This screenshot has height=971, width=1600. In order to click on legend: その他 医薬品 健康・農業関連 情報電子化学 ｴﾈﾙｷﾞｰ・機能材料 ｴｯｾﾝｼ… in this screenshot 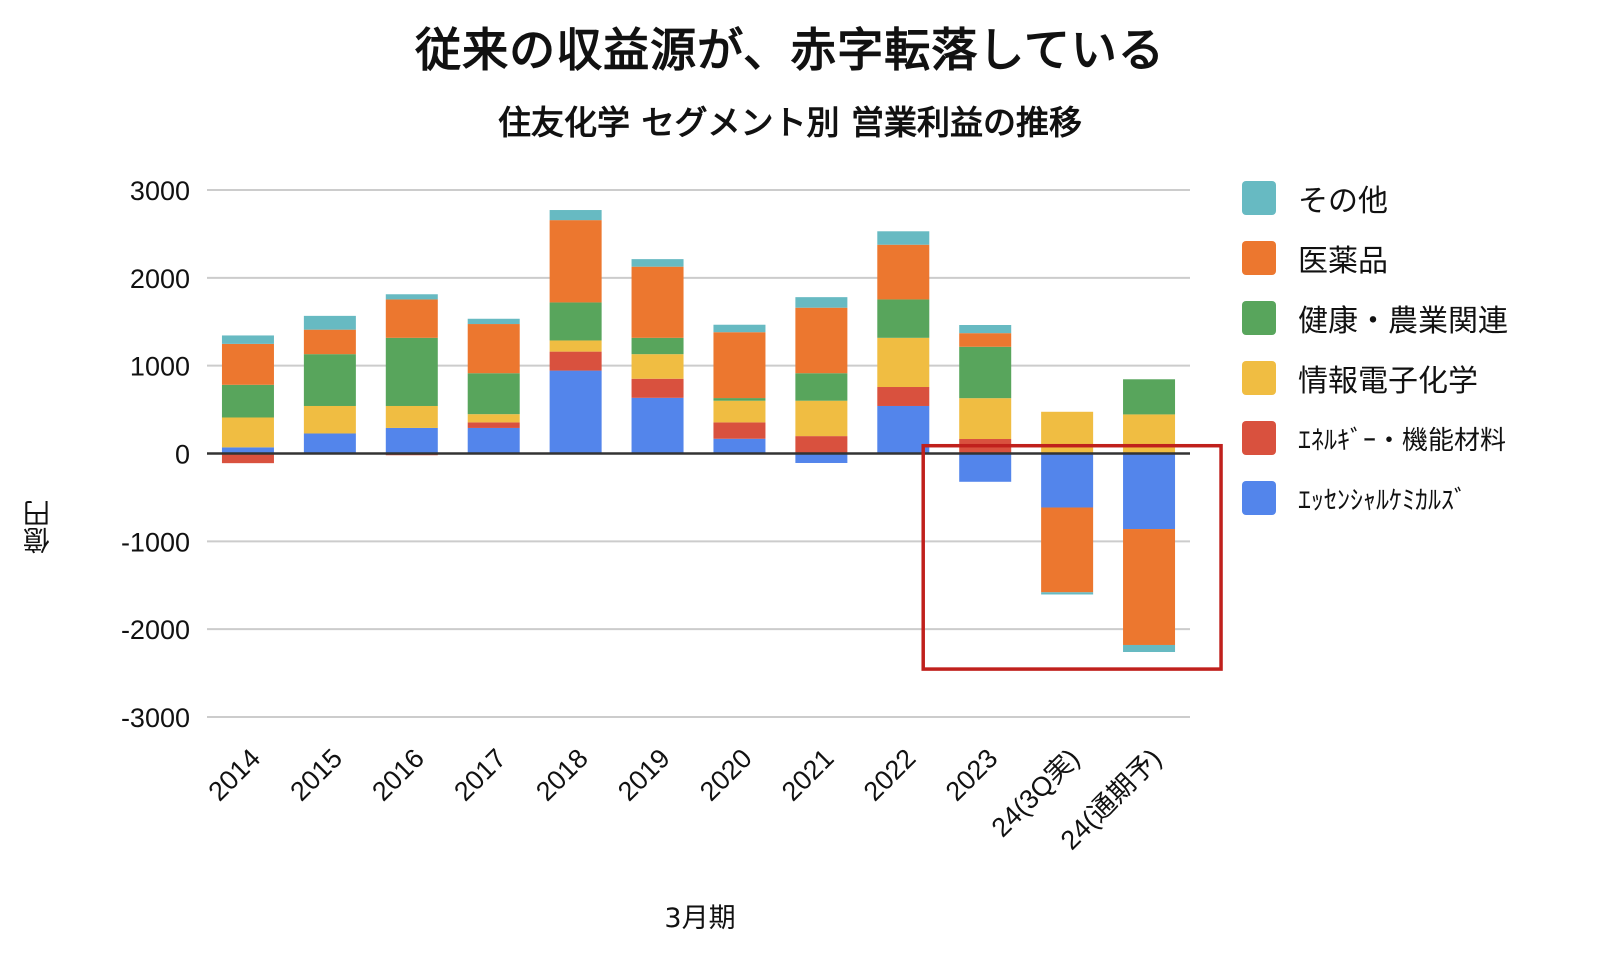, I will do `click(1375, 348)`.